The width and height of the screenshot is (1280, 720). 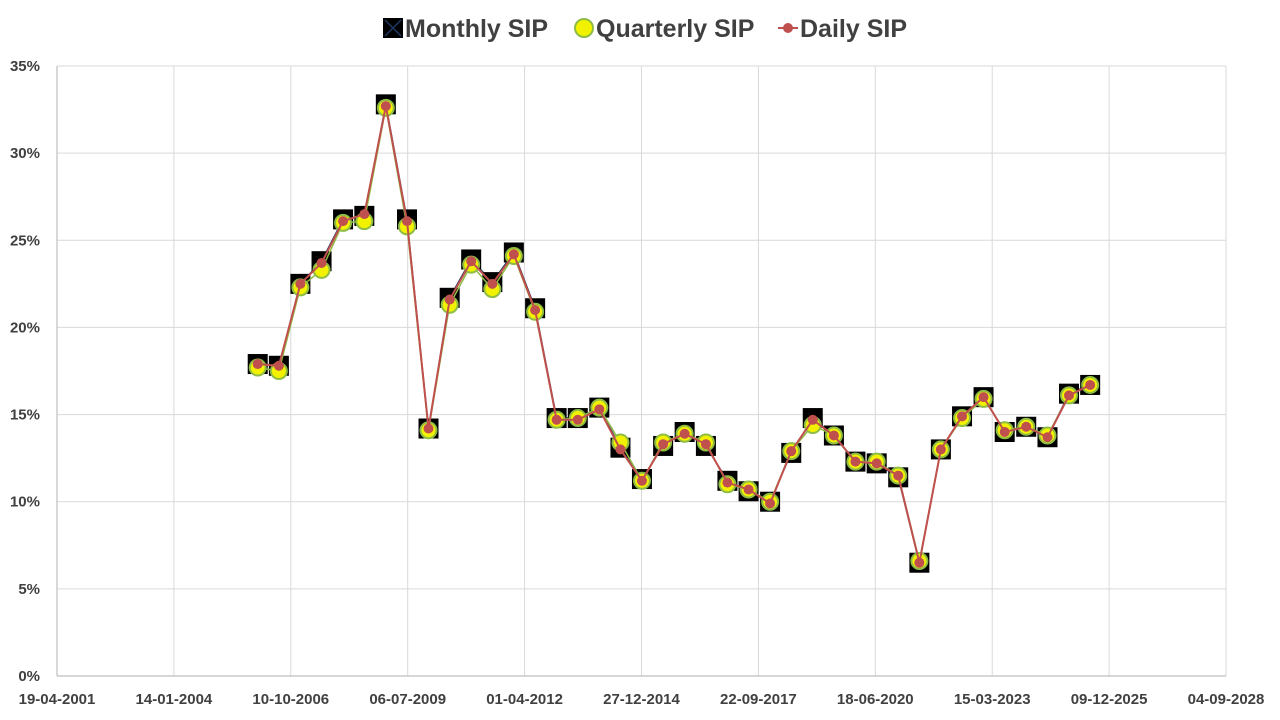 What do you see at coordinates (1226, 699) in the screenshot?
I see `x-tick-label: 04-09-2028` at bounding box center [1226, 699].